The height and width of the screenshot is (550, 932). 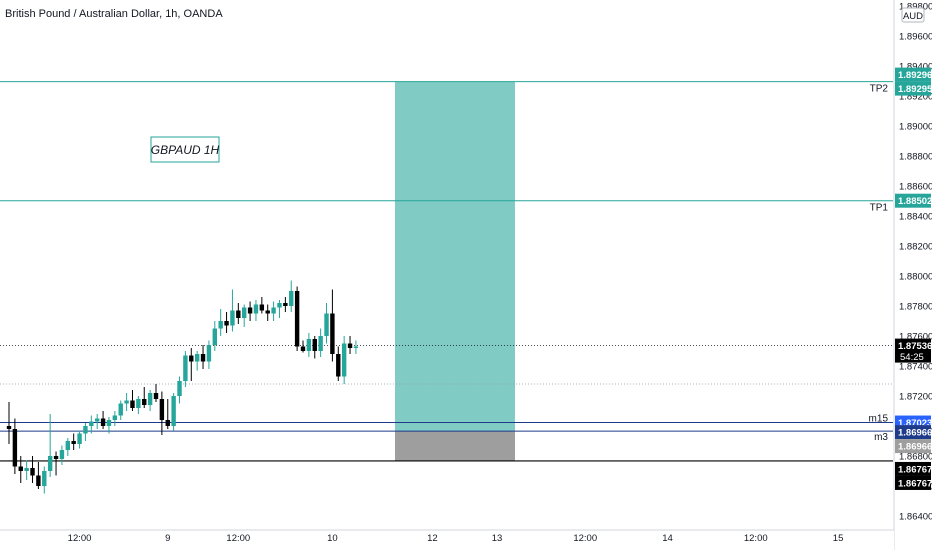 I want to click on annotation-frame, so click(x=185, y=149).